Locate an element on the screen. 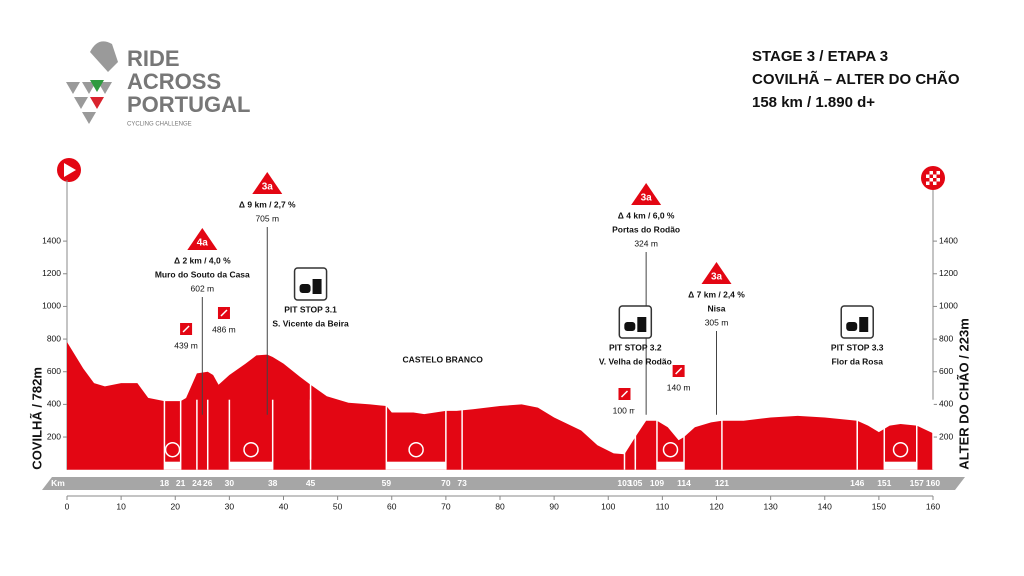 The image size is (1024, 576). pit-stop-title: PIT STOP 3.1 is located at coordinates (310, 309).